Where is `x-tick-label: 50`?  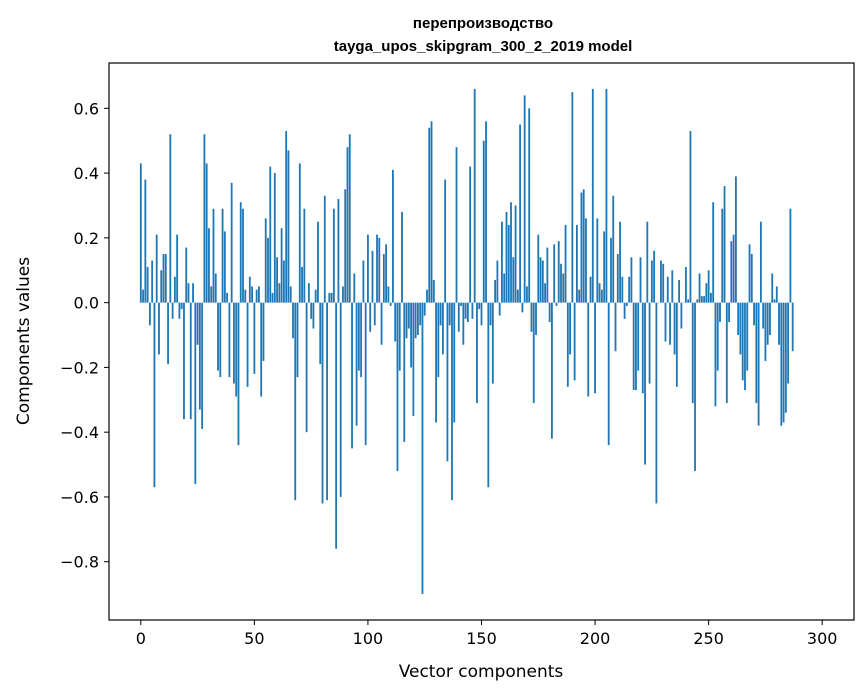
x-tick-label: 50 is located at coordinates (254, 638).